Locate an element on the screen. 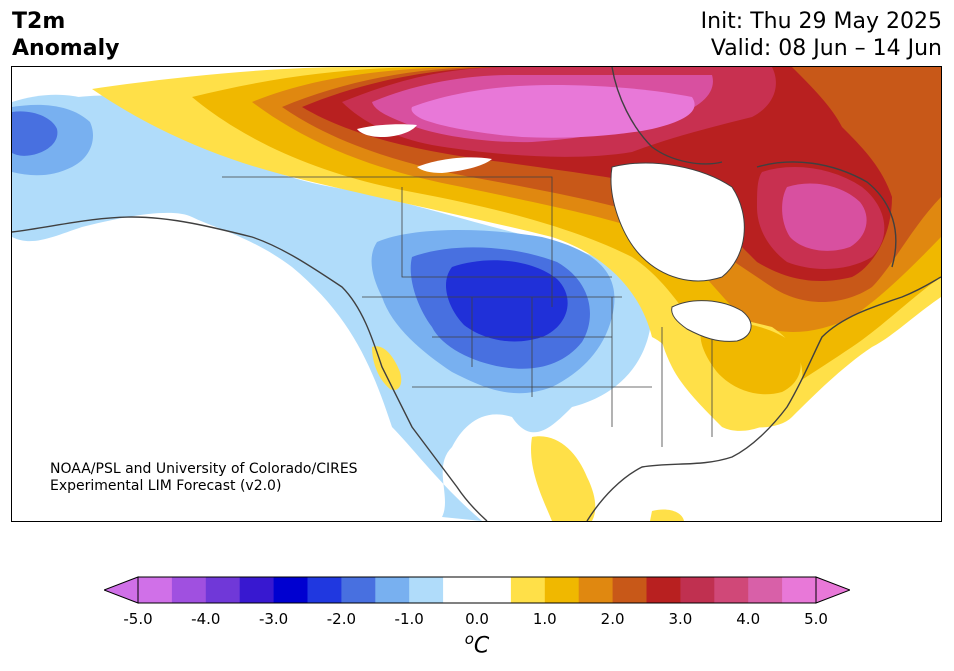 The height and width of the screenshot is (671, 954). colorbar-tick-label: 2.0 is located at coordinates (612, 619).